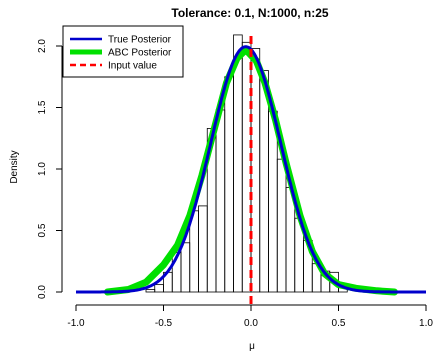 This screenshot has height=357, width=437. Describe the element at coordinates (426, 323) in the screenshot. I see `x-tick-label: 1.0` at that location.